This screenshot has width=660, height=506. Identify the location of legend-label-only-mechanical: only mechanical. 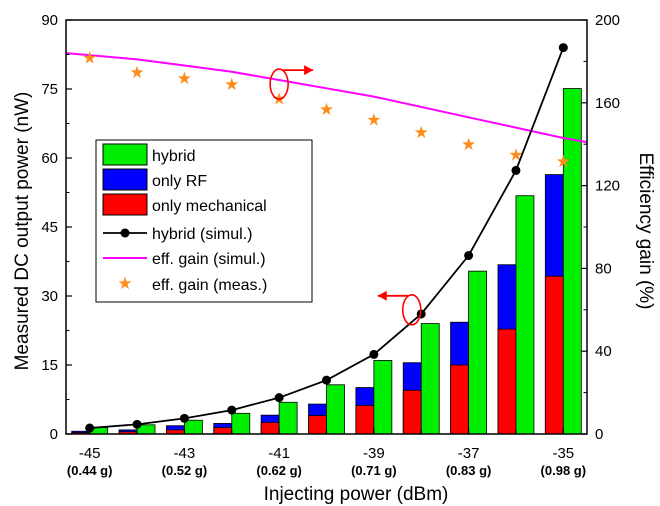
(209, 206).